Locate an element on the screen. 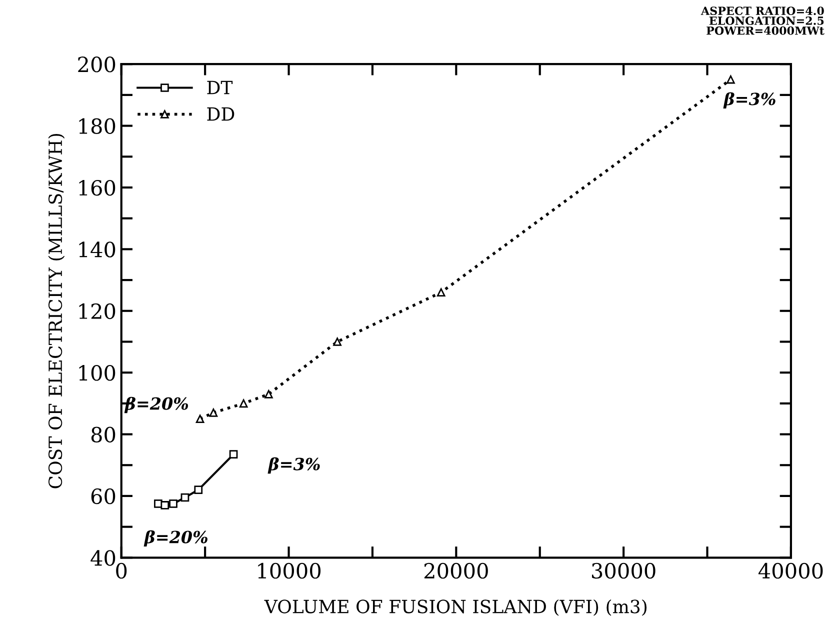 Image resolution: width=837 pixels, height=641 pixels. y-tick-label: 60 is located at coordinates (103, 496).